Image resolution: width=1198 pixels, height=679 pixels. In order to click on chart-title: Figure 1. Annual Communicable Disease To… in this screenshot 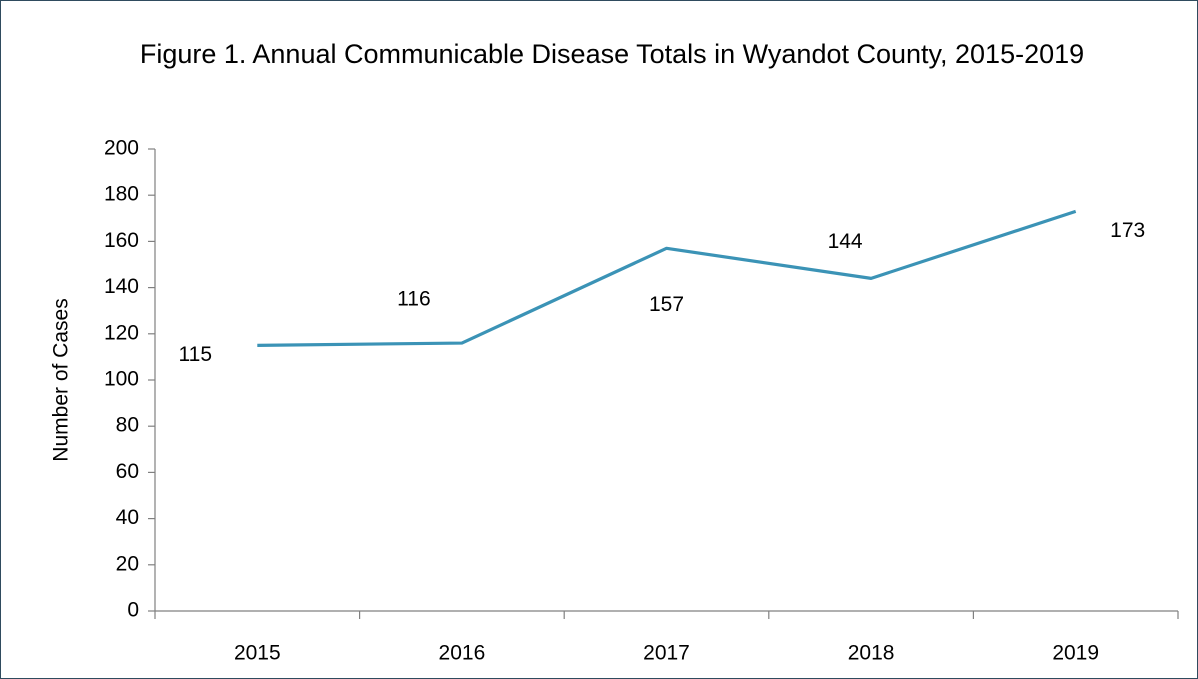, I will do `click(612, 54)`.